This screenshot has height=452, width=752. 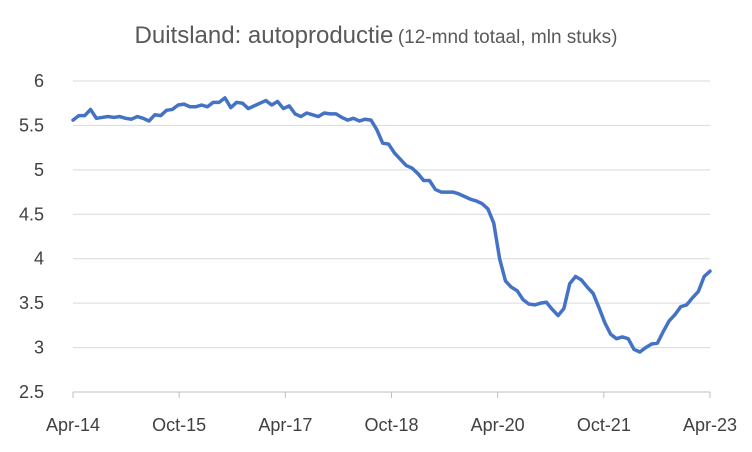 I want to click on y-tick-label-0: 2.5, so click(x=31, y=392).